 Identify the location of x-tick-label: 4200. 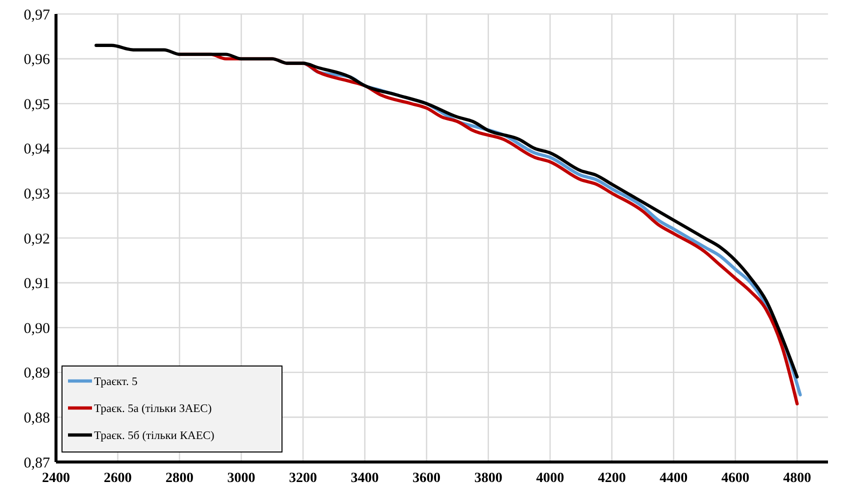
(612, 478).